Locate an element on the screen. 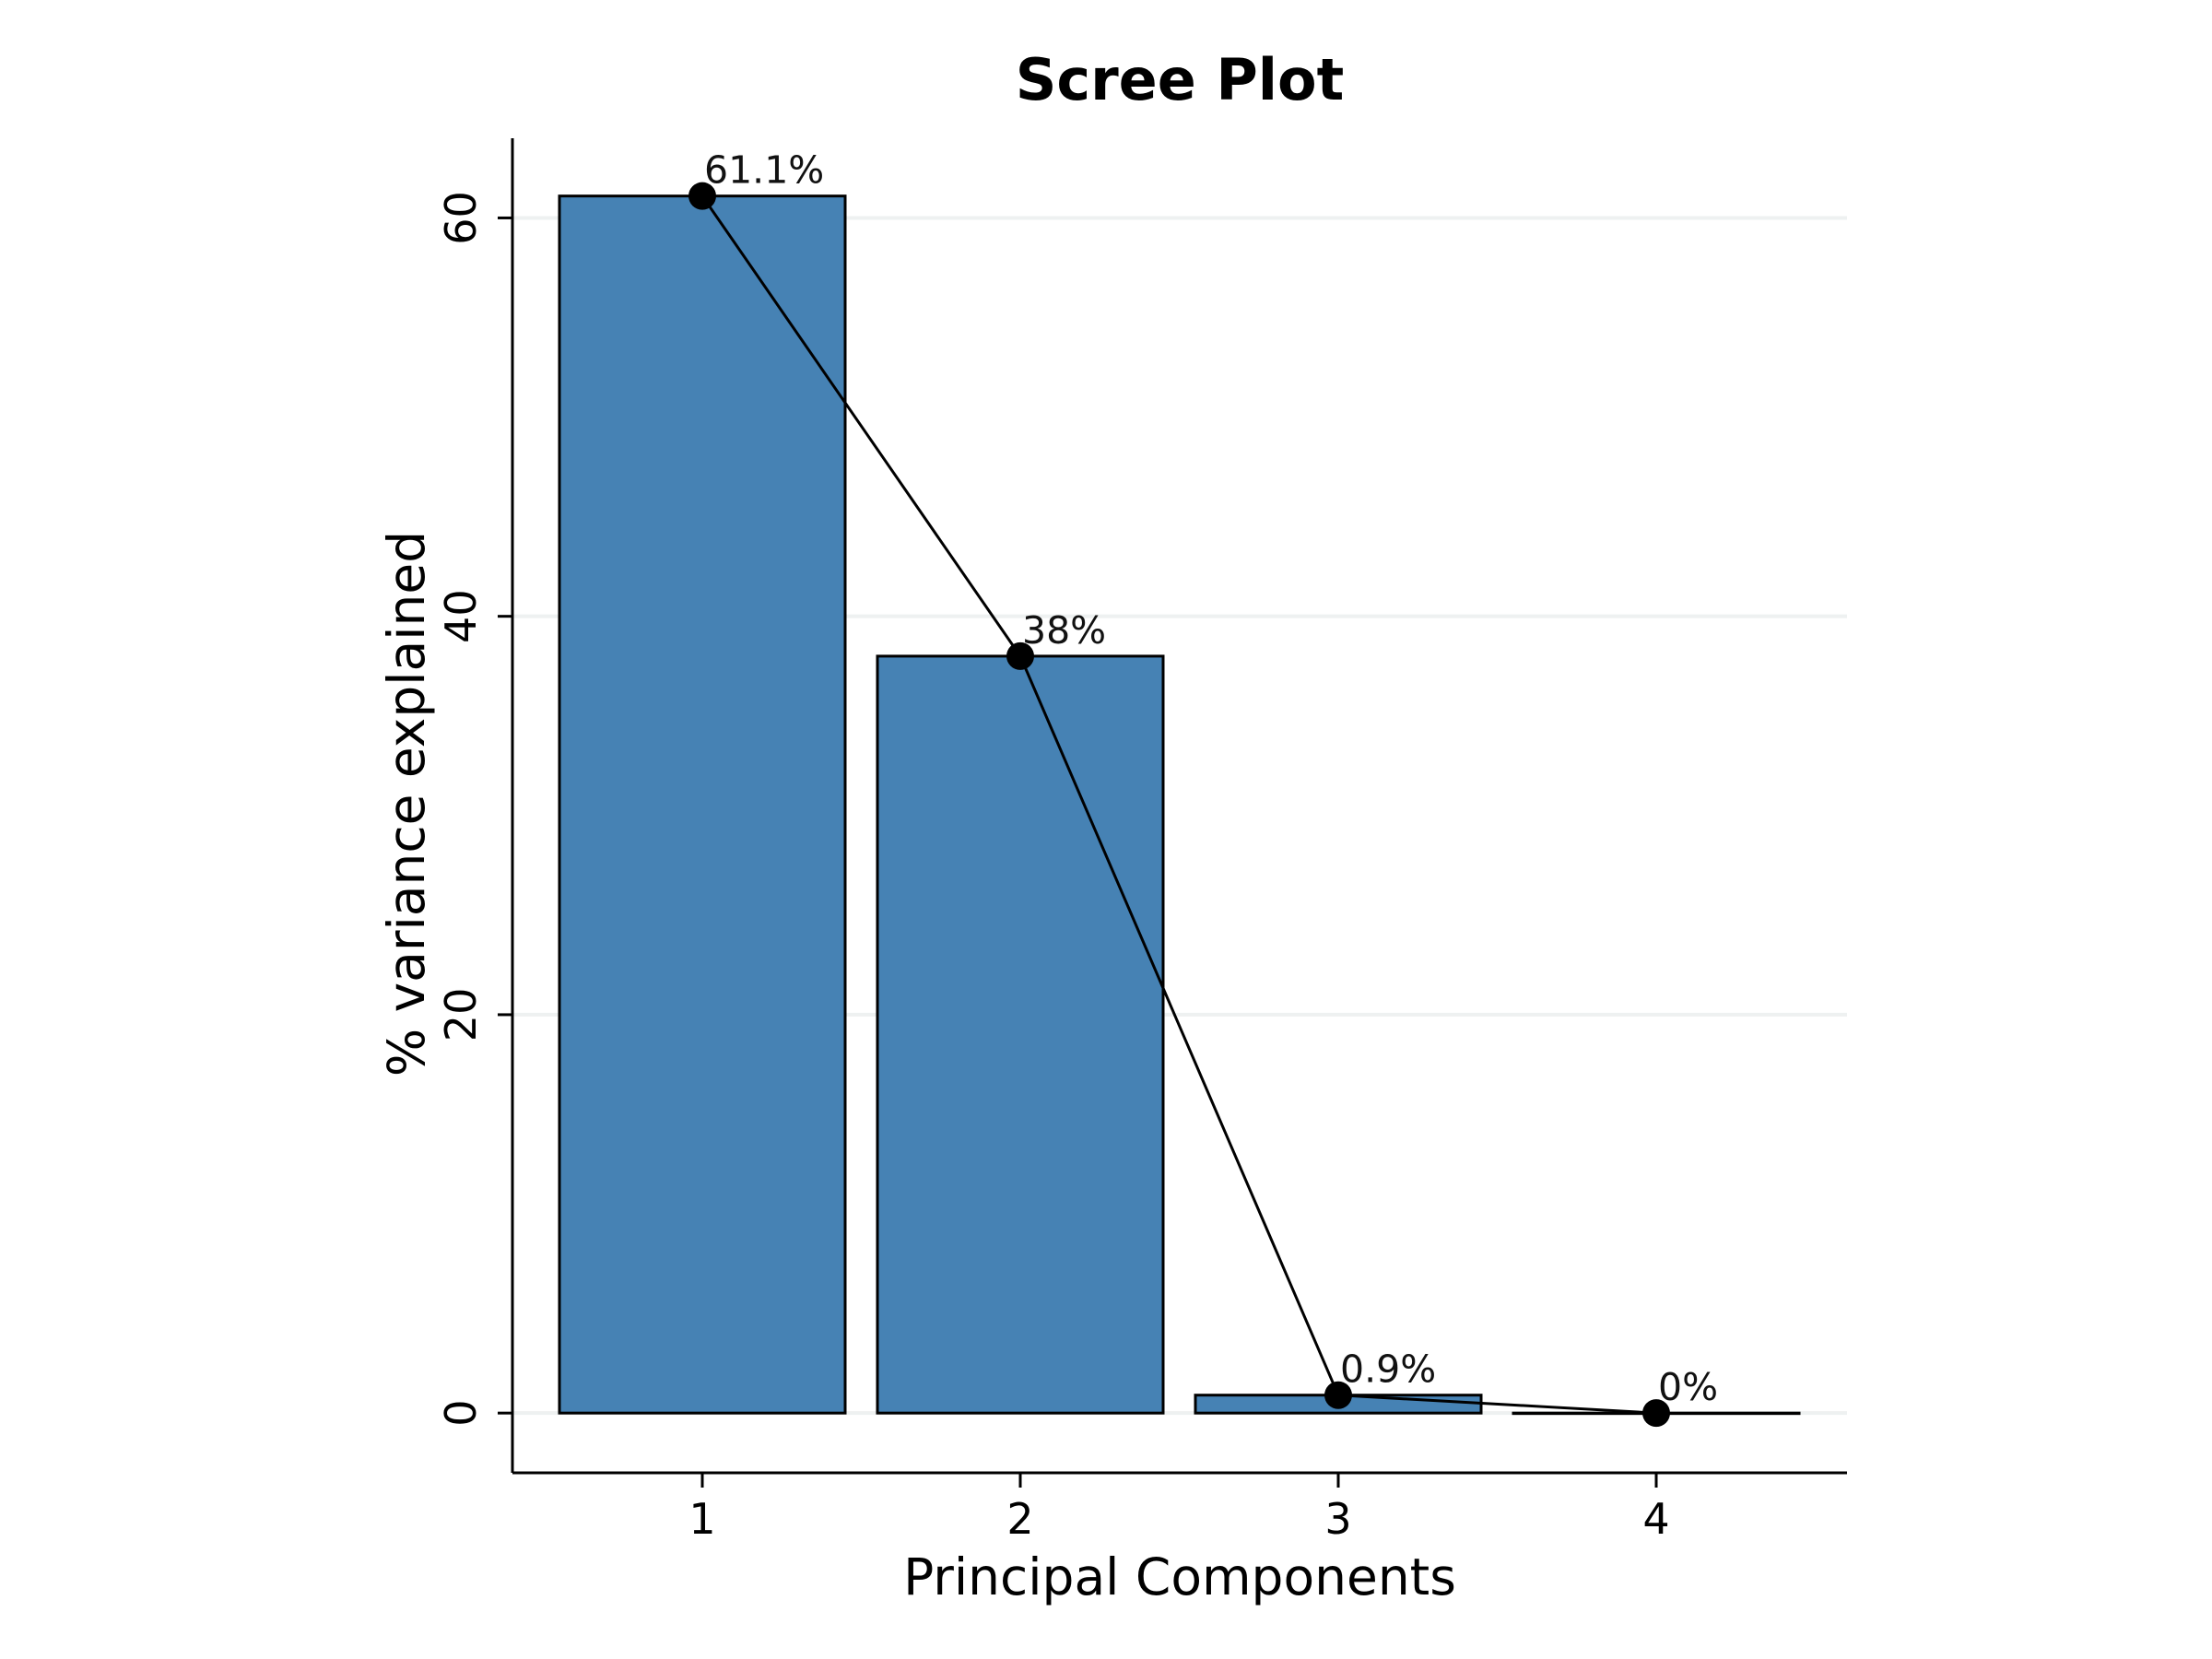 The image size is (2212, 1659). y-tick-label-60: 60 is located at coordinates (461, 218).